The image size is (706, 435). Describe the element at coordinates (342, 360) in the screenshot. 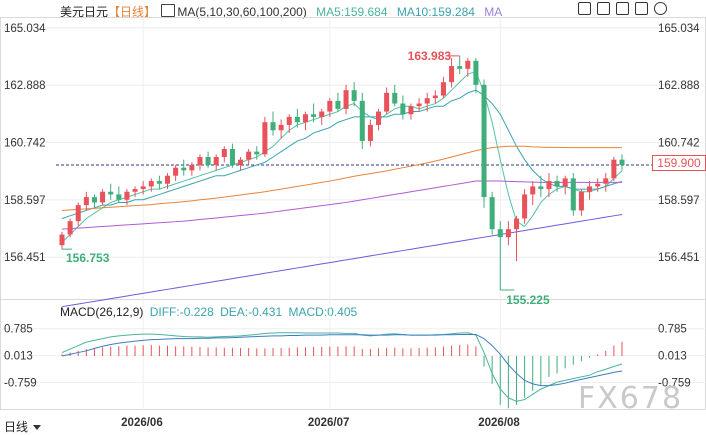

I see `macd-dea-line` at that location.